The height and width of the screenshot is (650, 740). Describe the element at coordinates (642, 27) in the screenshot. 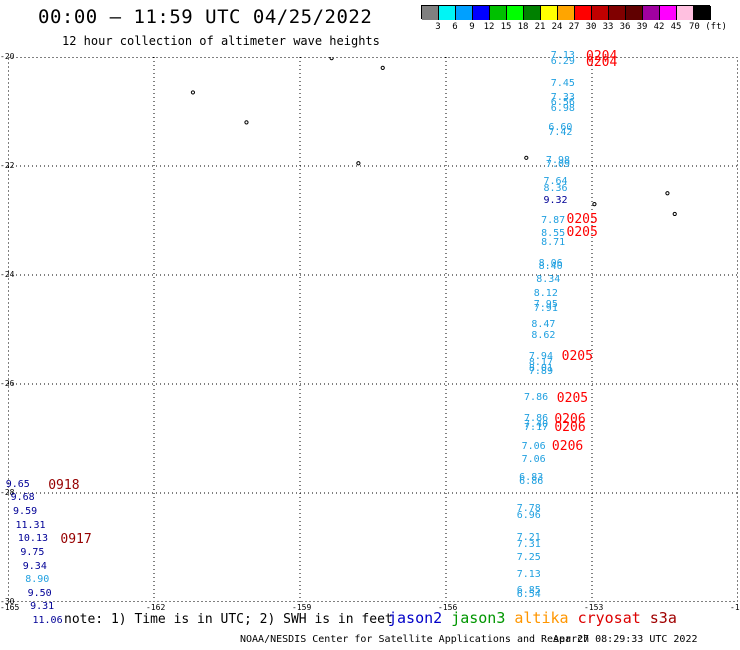

I see `color-scale-label: 39` at that location.